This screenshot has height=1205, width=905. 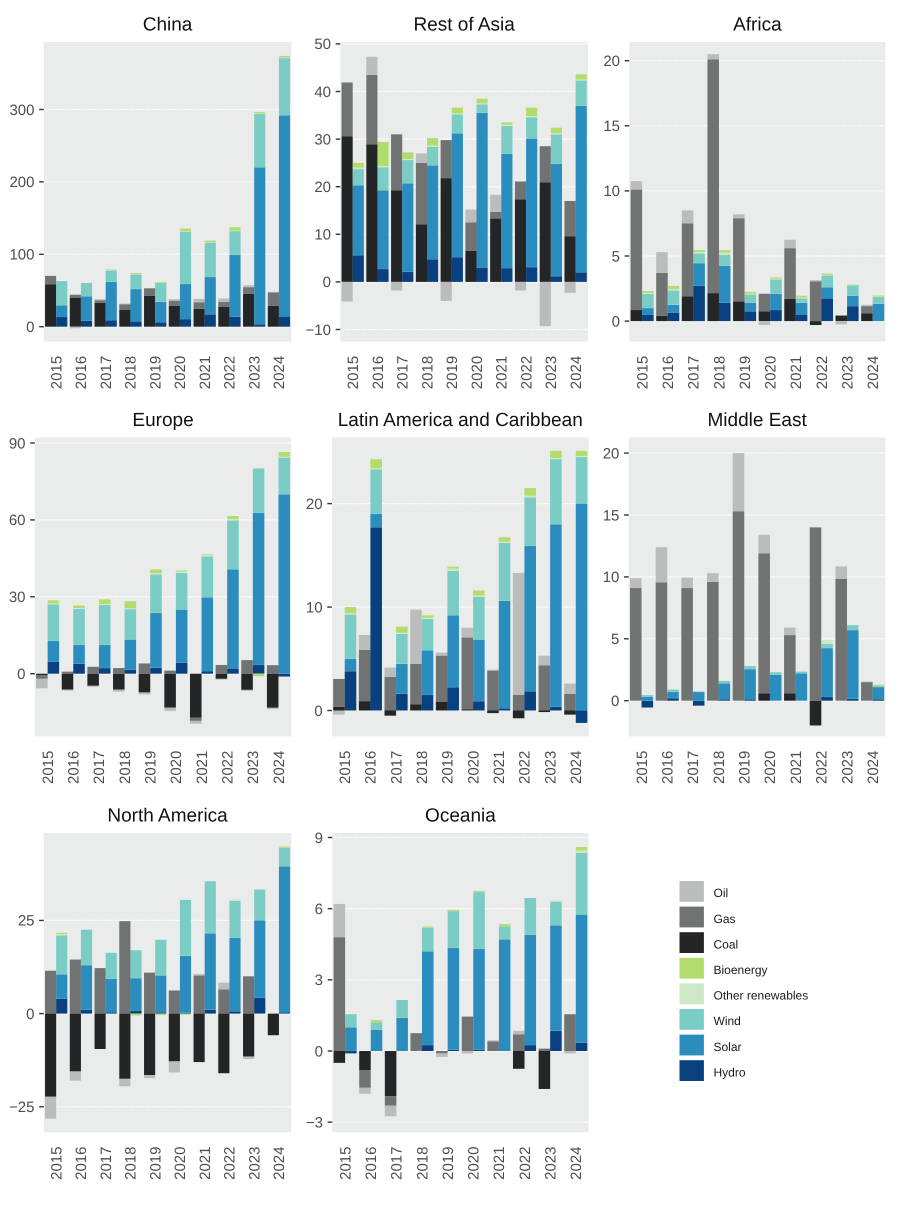 What do you see at coordinates (322, 44) in the screenshot?
I see `svg-text: 50` at bounding box center [322, 44].